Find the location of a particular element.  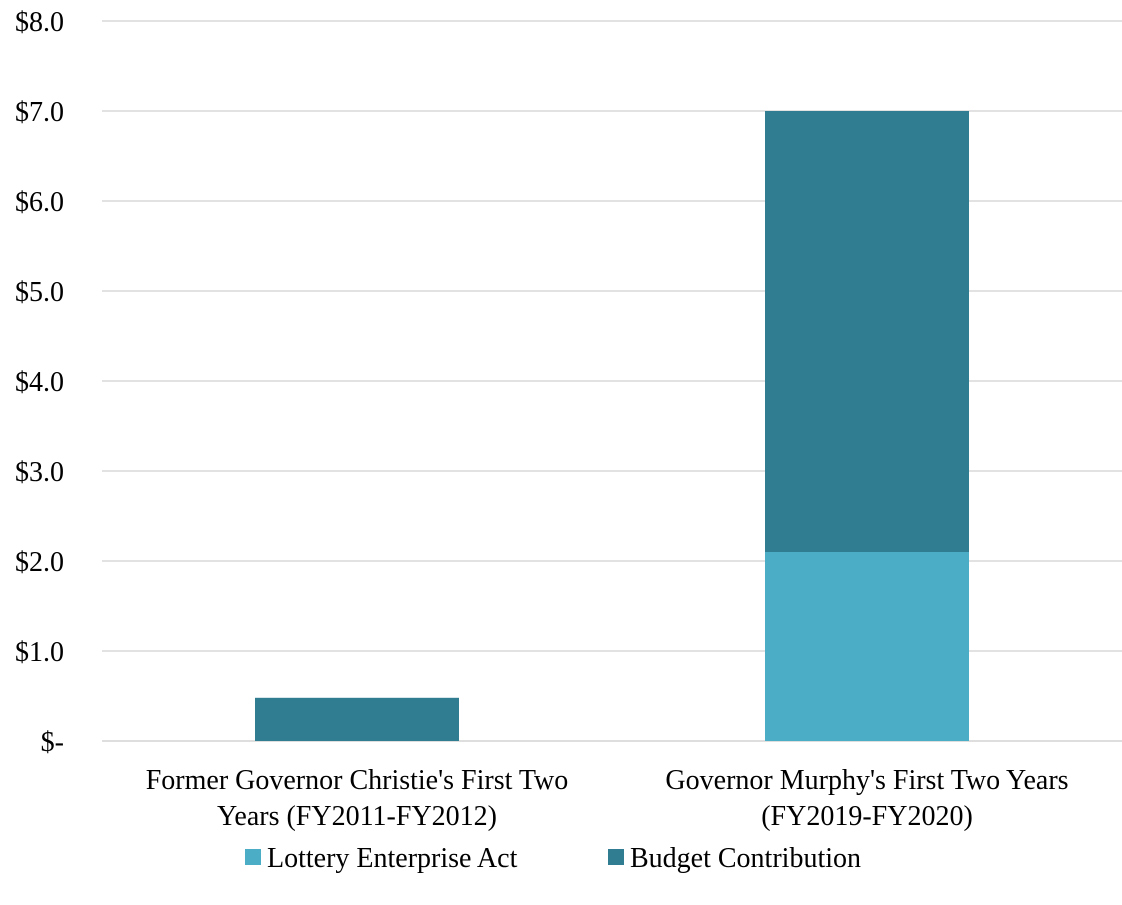

x-category-label: Years (FY2011-FY2012) is located at coordinates (357, 816).